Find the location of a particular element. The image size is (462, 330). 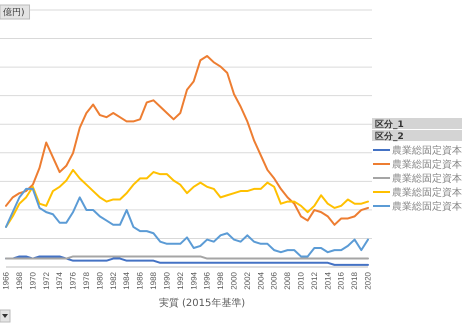

x-tick-label: 1968 is located at coordinates (19, 280).